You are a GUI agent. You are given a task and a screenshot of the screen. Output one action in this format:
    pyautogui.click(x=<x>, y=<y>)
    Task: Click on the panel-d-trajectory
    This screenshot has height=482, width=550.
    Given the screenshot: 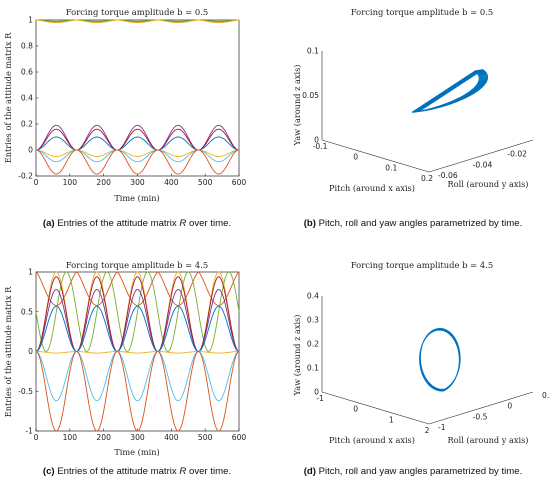 What is the action you would take?
    pyautogui.click(x=440, y=360)
    